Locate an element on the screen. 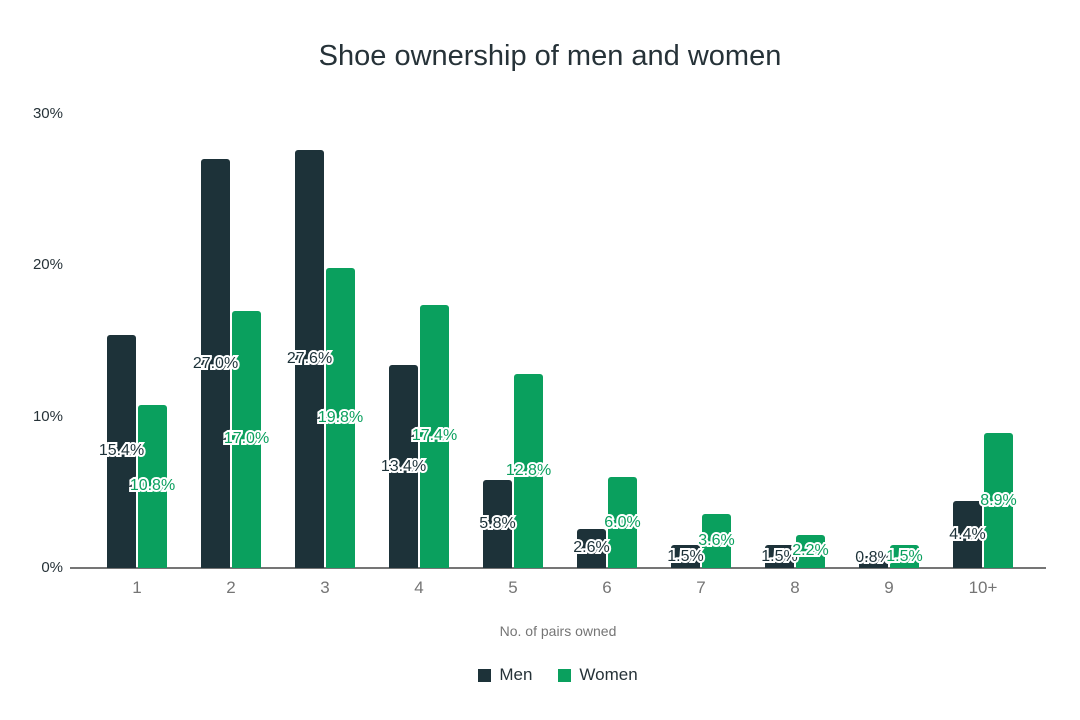 This screenshot has width=1080, height=720. legend-item-women: Women is located at coordinates (598, 675).